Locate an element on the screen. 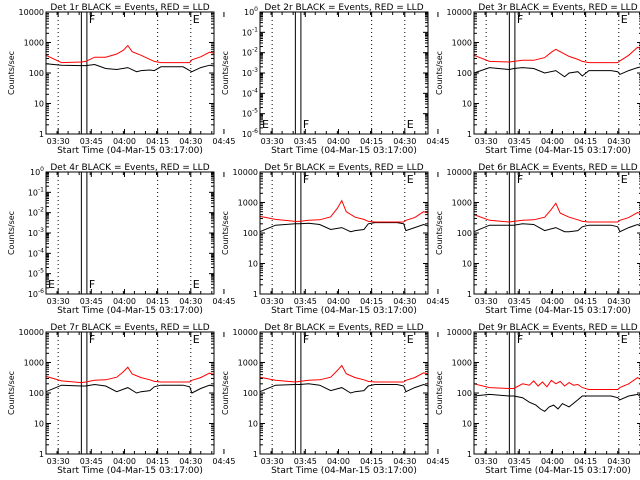  panel-title: Det 1r BLACK = Events, RED = LLD is located at coordinates (129, 8).